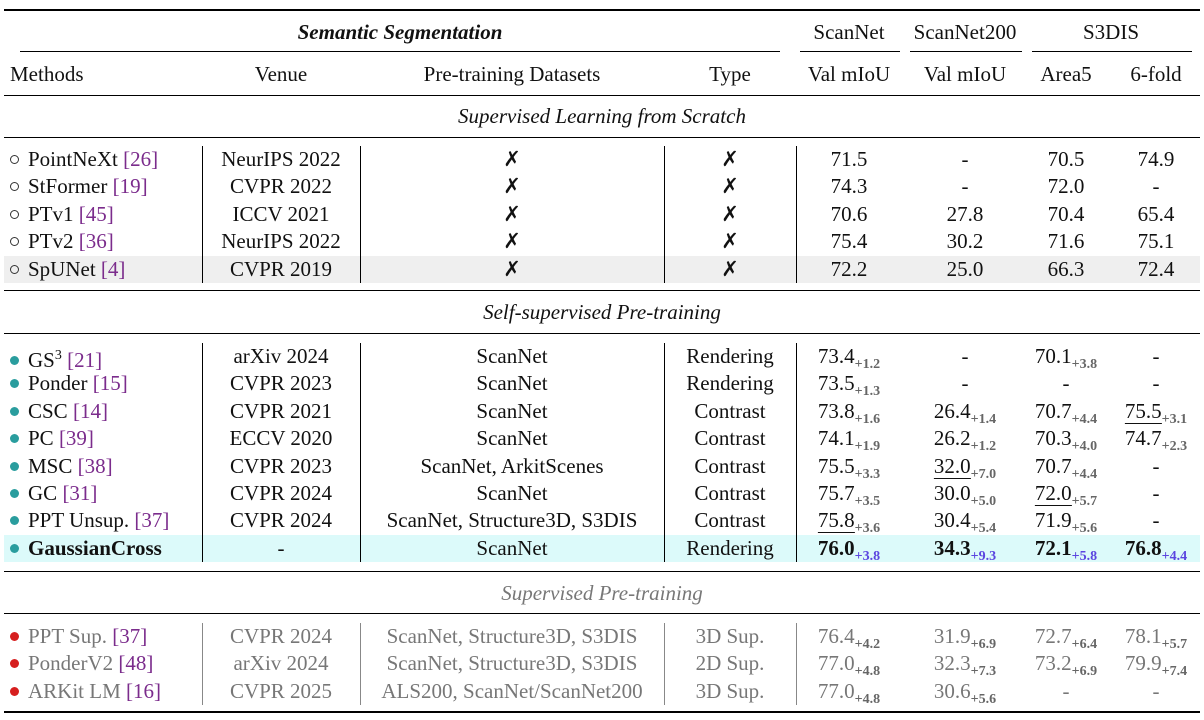 The width and height of the screenshot is (1204, 720). I want to click on metric-scannet: 75.5+3.3, so click(849, 470).